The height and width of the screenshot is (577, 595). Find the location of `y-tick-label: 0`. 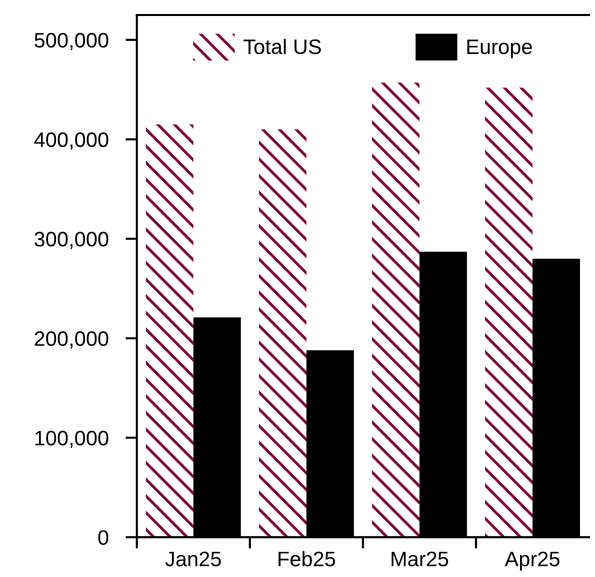

y-tick-label: 0 is located at coordinates (103, 537).